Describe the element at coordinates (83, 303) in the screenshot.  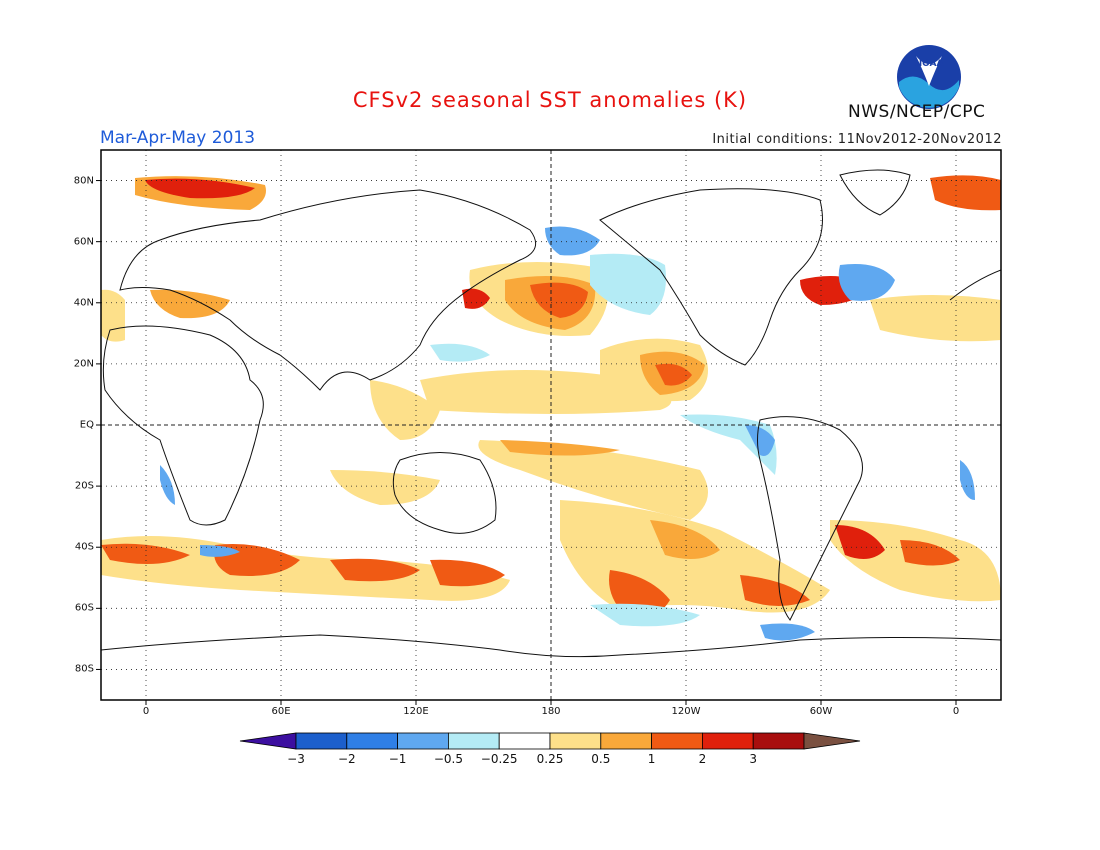
I see `lat-tick-label: 40N` at that location.